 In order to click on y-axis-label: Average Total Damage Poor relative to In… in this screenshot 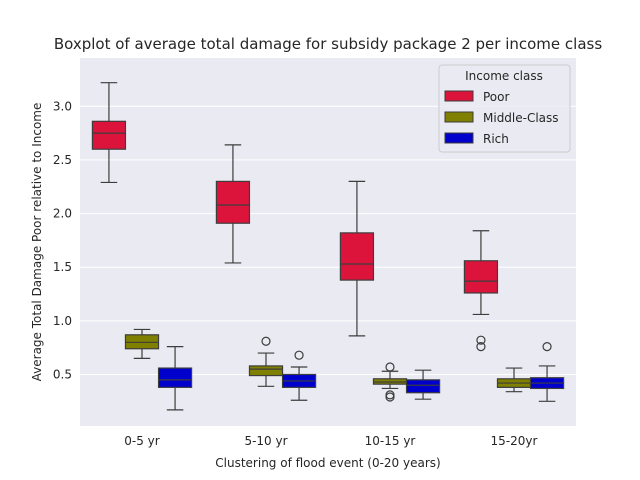, I will do `click(37, 242)`.